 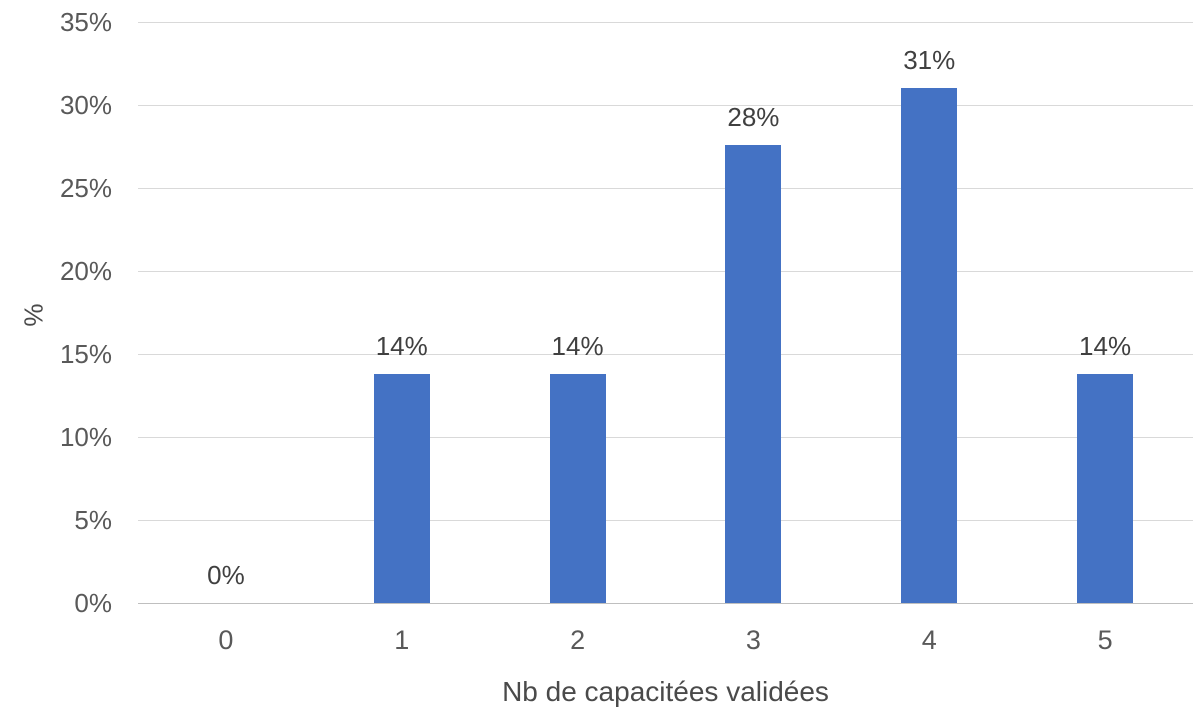 What do you see at coordinates (665, 22) in the screenshot?
I see `gridline-35%` at bounding box center [665, 22].